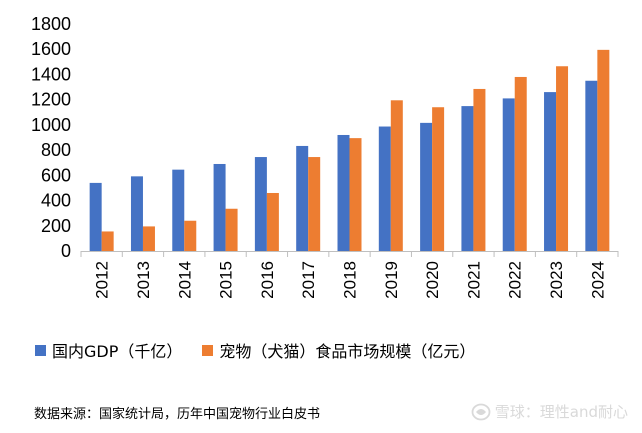  I want to click on legend-item-gdp: 国内GDP（千亿）, so click(108, 350).